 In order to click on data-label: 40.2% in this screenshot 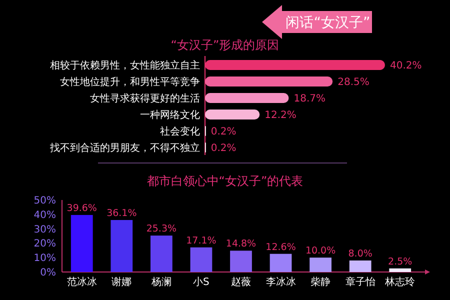, I will do `click(406, 66)`.